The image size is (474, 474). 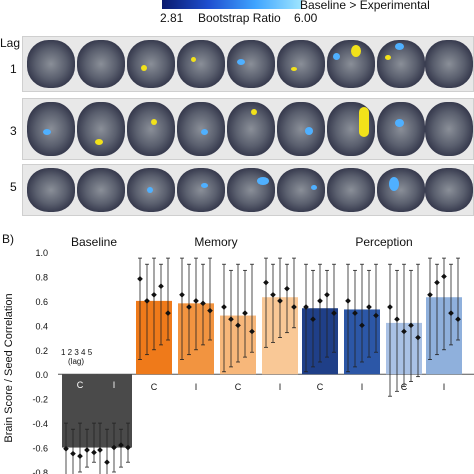 I want to click on y-tick-label: 0.0, so click(x=41, y=375).